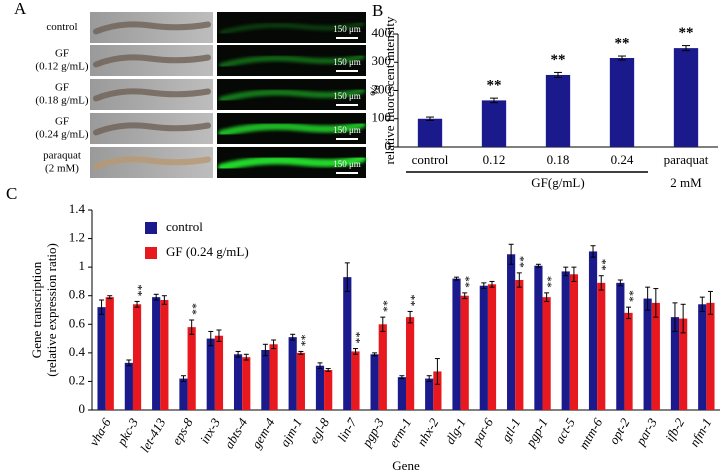 The width and height of the screenshot is (726, 476). I want to click on group-label: GF(g/mL), so click(557, 182).